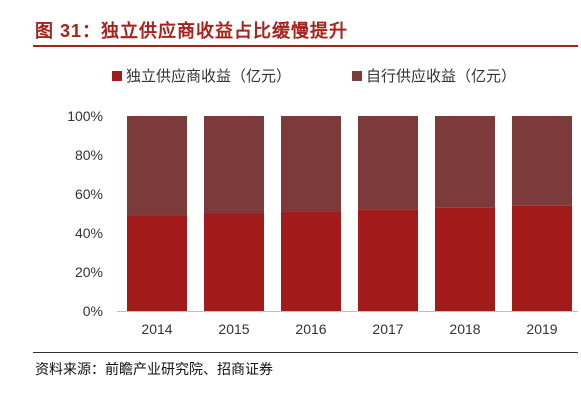 This screenshot has height=403, width=581. What do you see at coordinates (234, 165) in the screenshot?
I see `bar-self-2015` at bounding box center [234, 165].